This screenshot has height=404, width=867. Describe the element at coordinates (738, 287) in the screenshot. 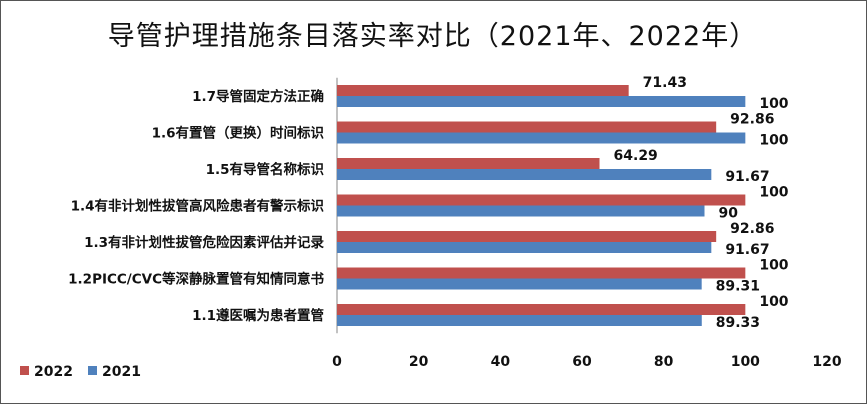

I see `data-label-2021: 89.31` at that location.